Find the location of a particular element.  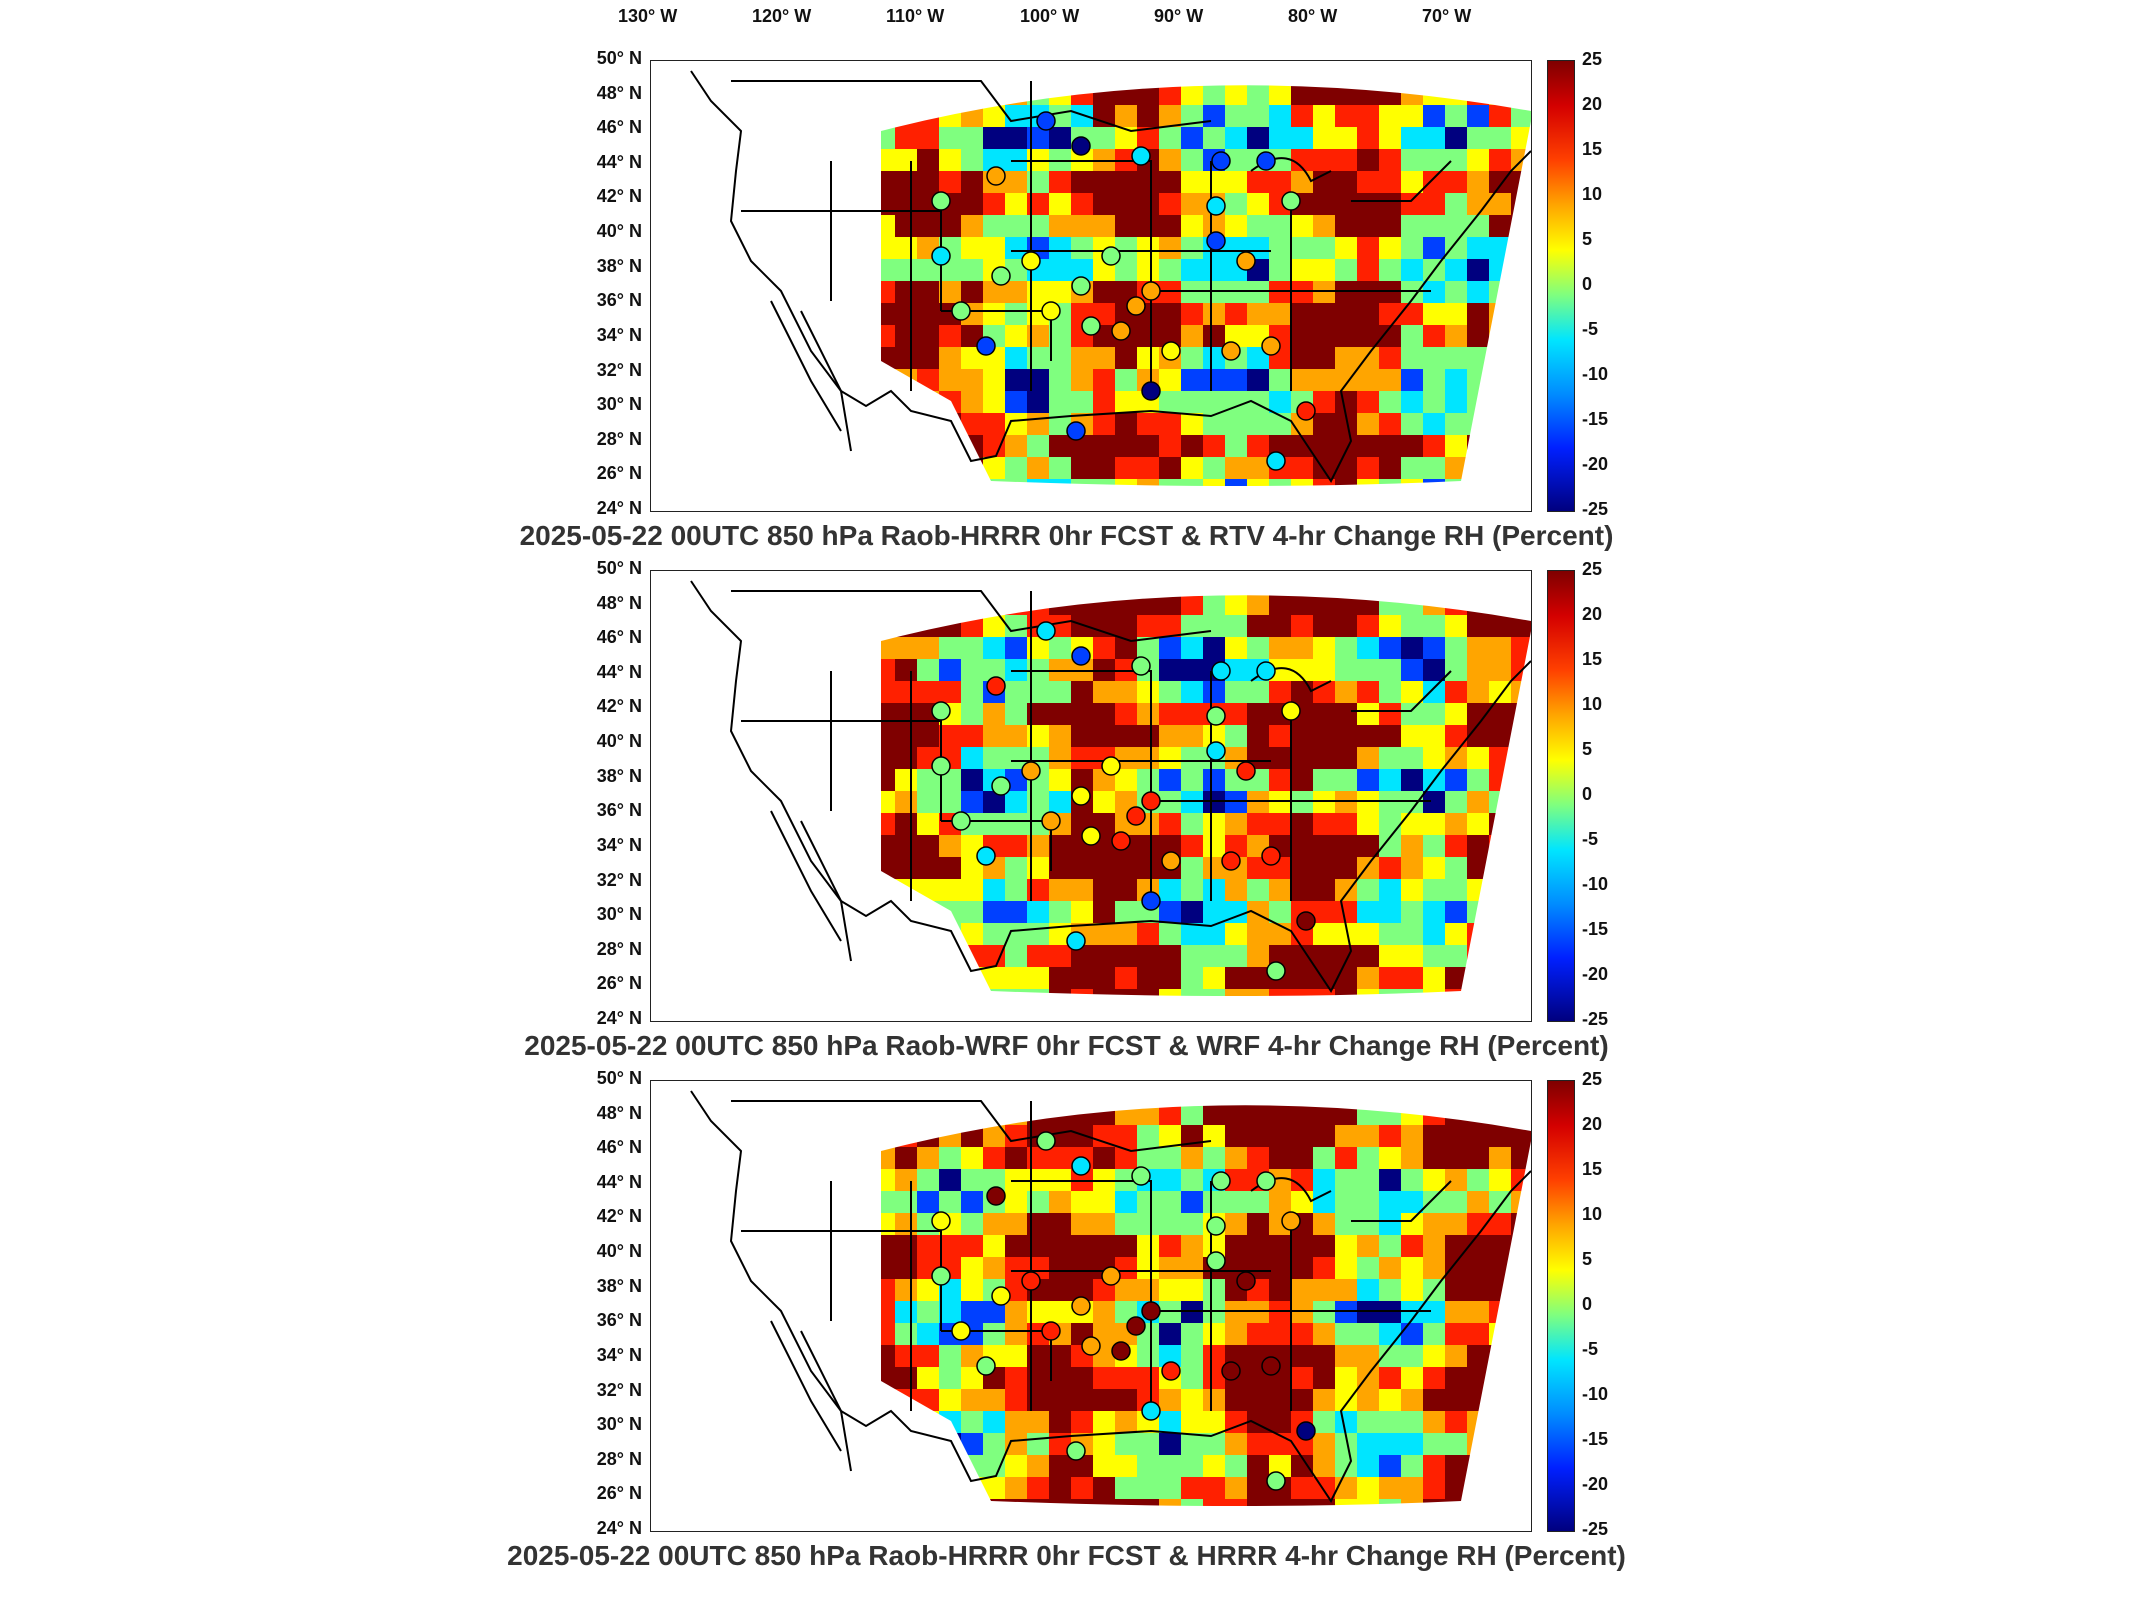

latitude-label: 46° N is located at coordinates (619, 127).